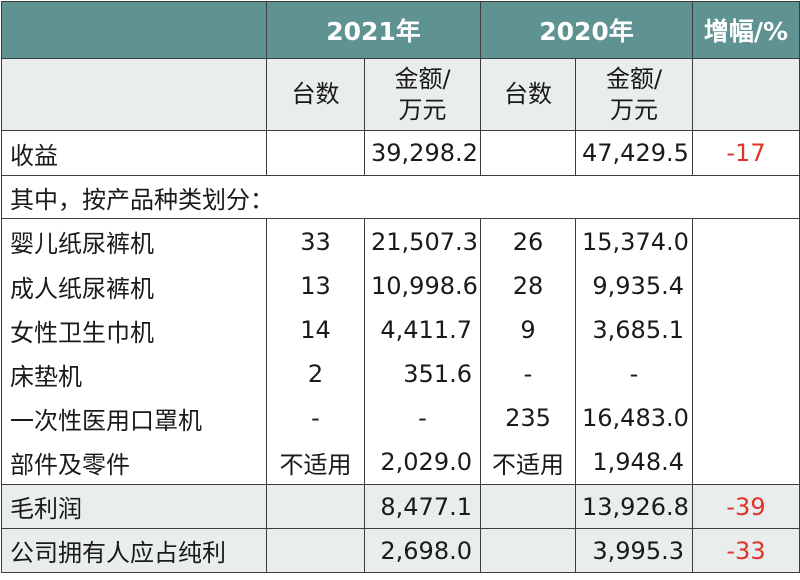 The image size is (800, 580). I want to click on revenue-label: 收益, so click(134, 153).